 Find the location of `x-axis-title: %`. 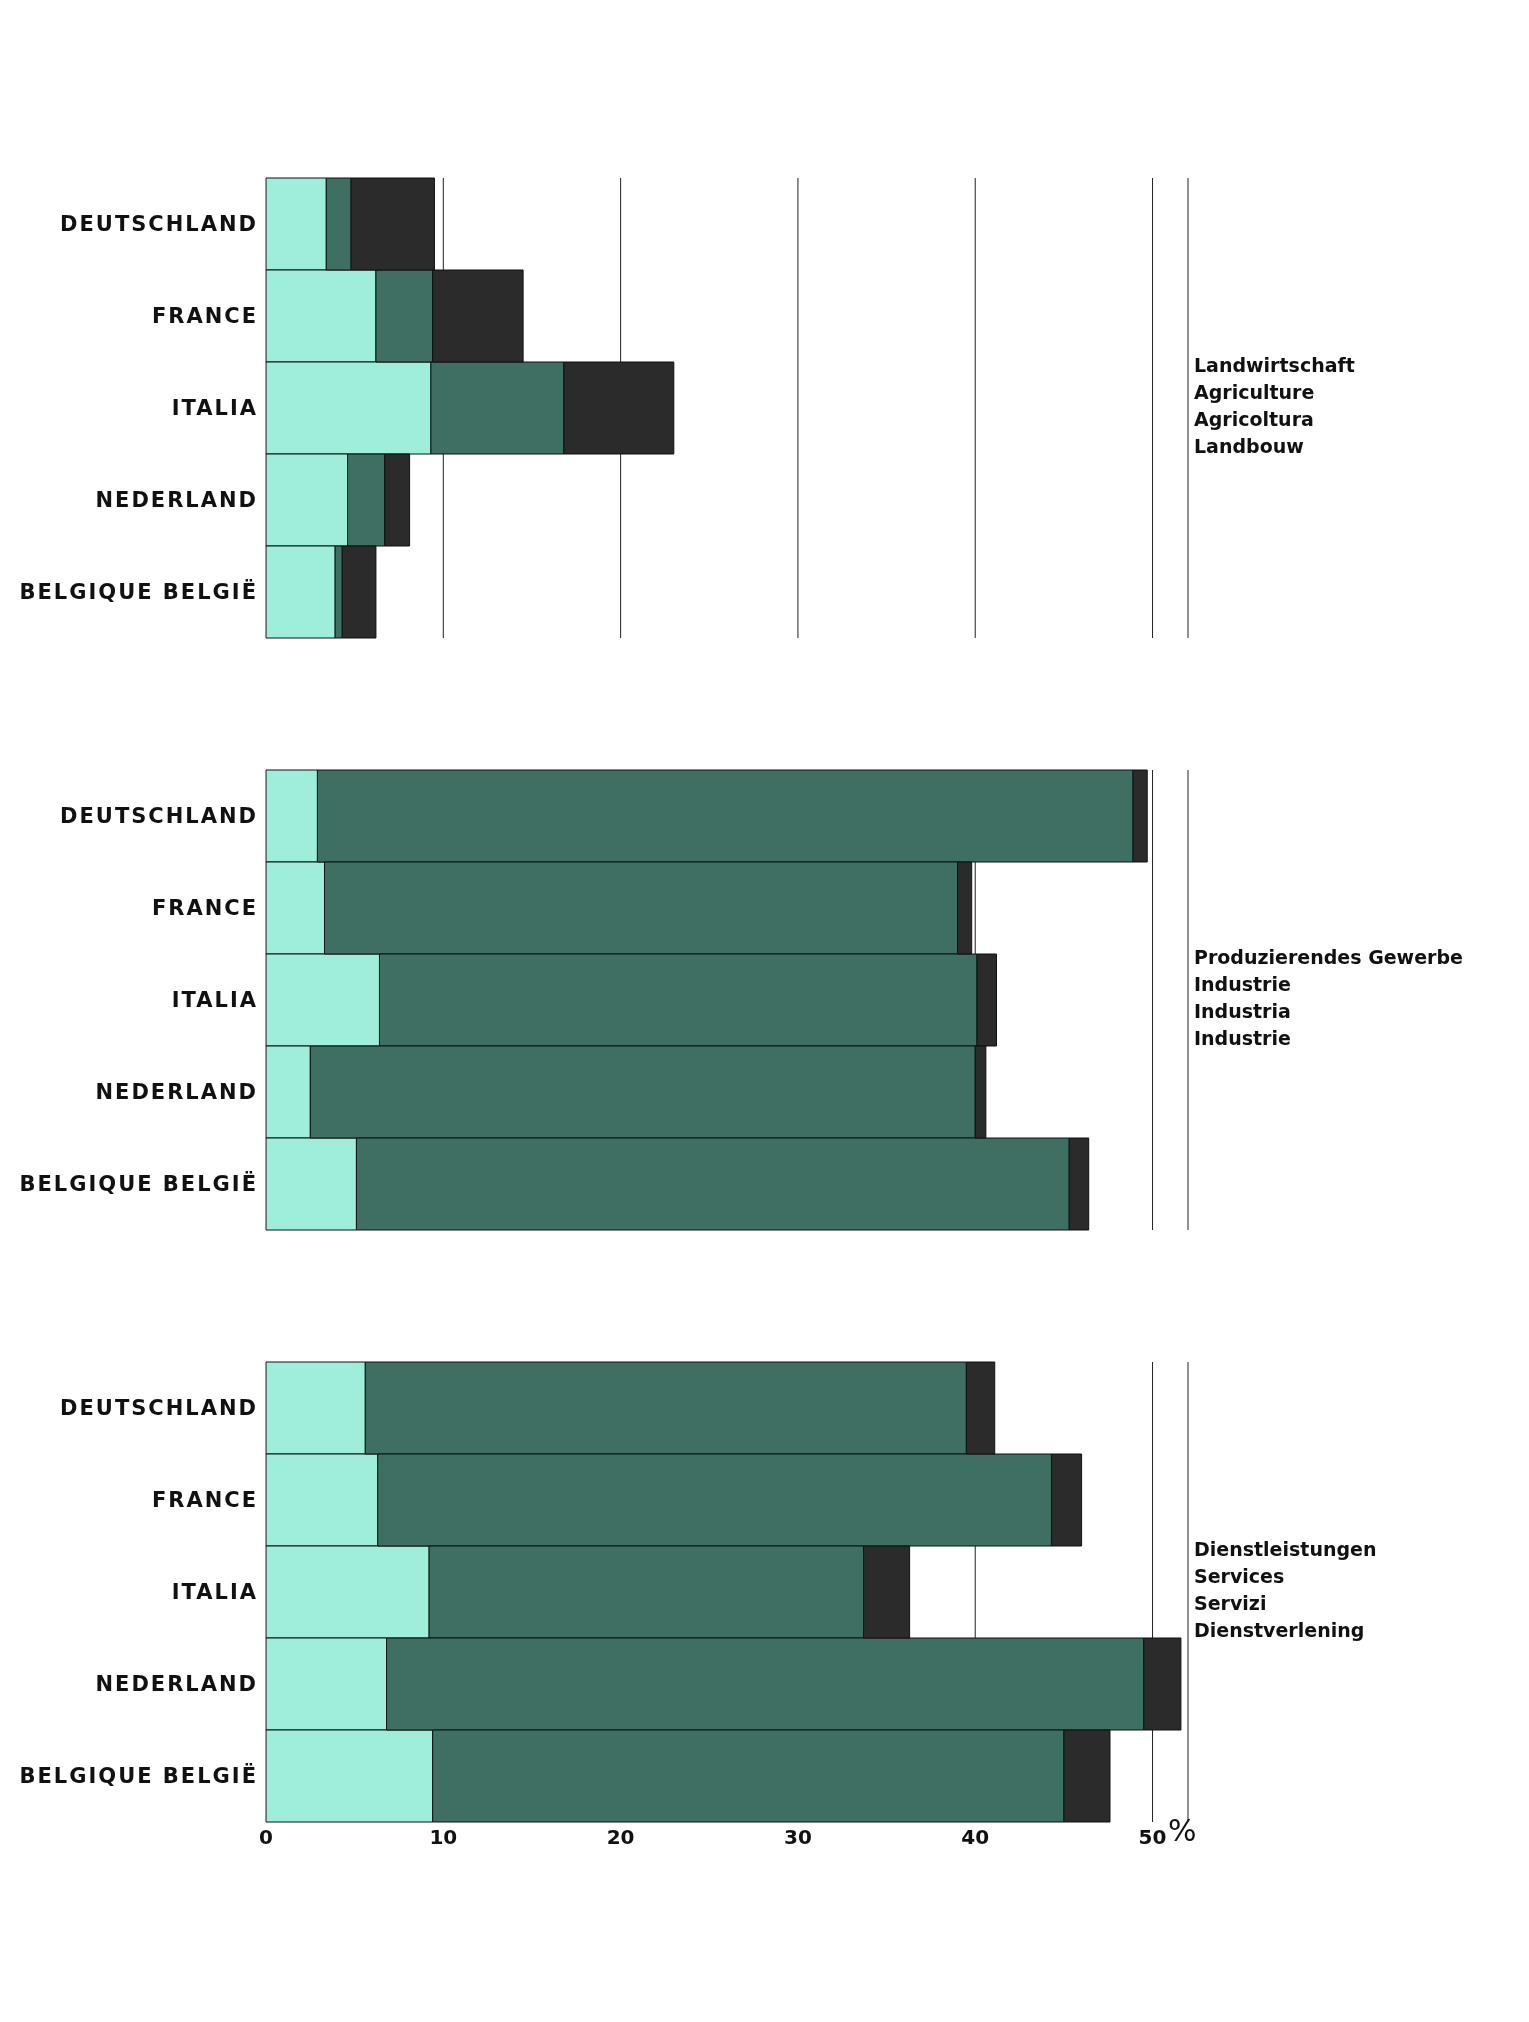

x-axis-title: % is located at coordinates (1182, 1830).